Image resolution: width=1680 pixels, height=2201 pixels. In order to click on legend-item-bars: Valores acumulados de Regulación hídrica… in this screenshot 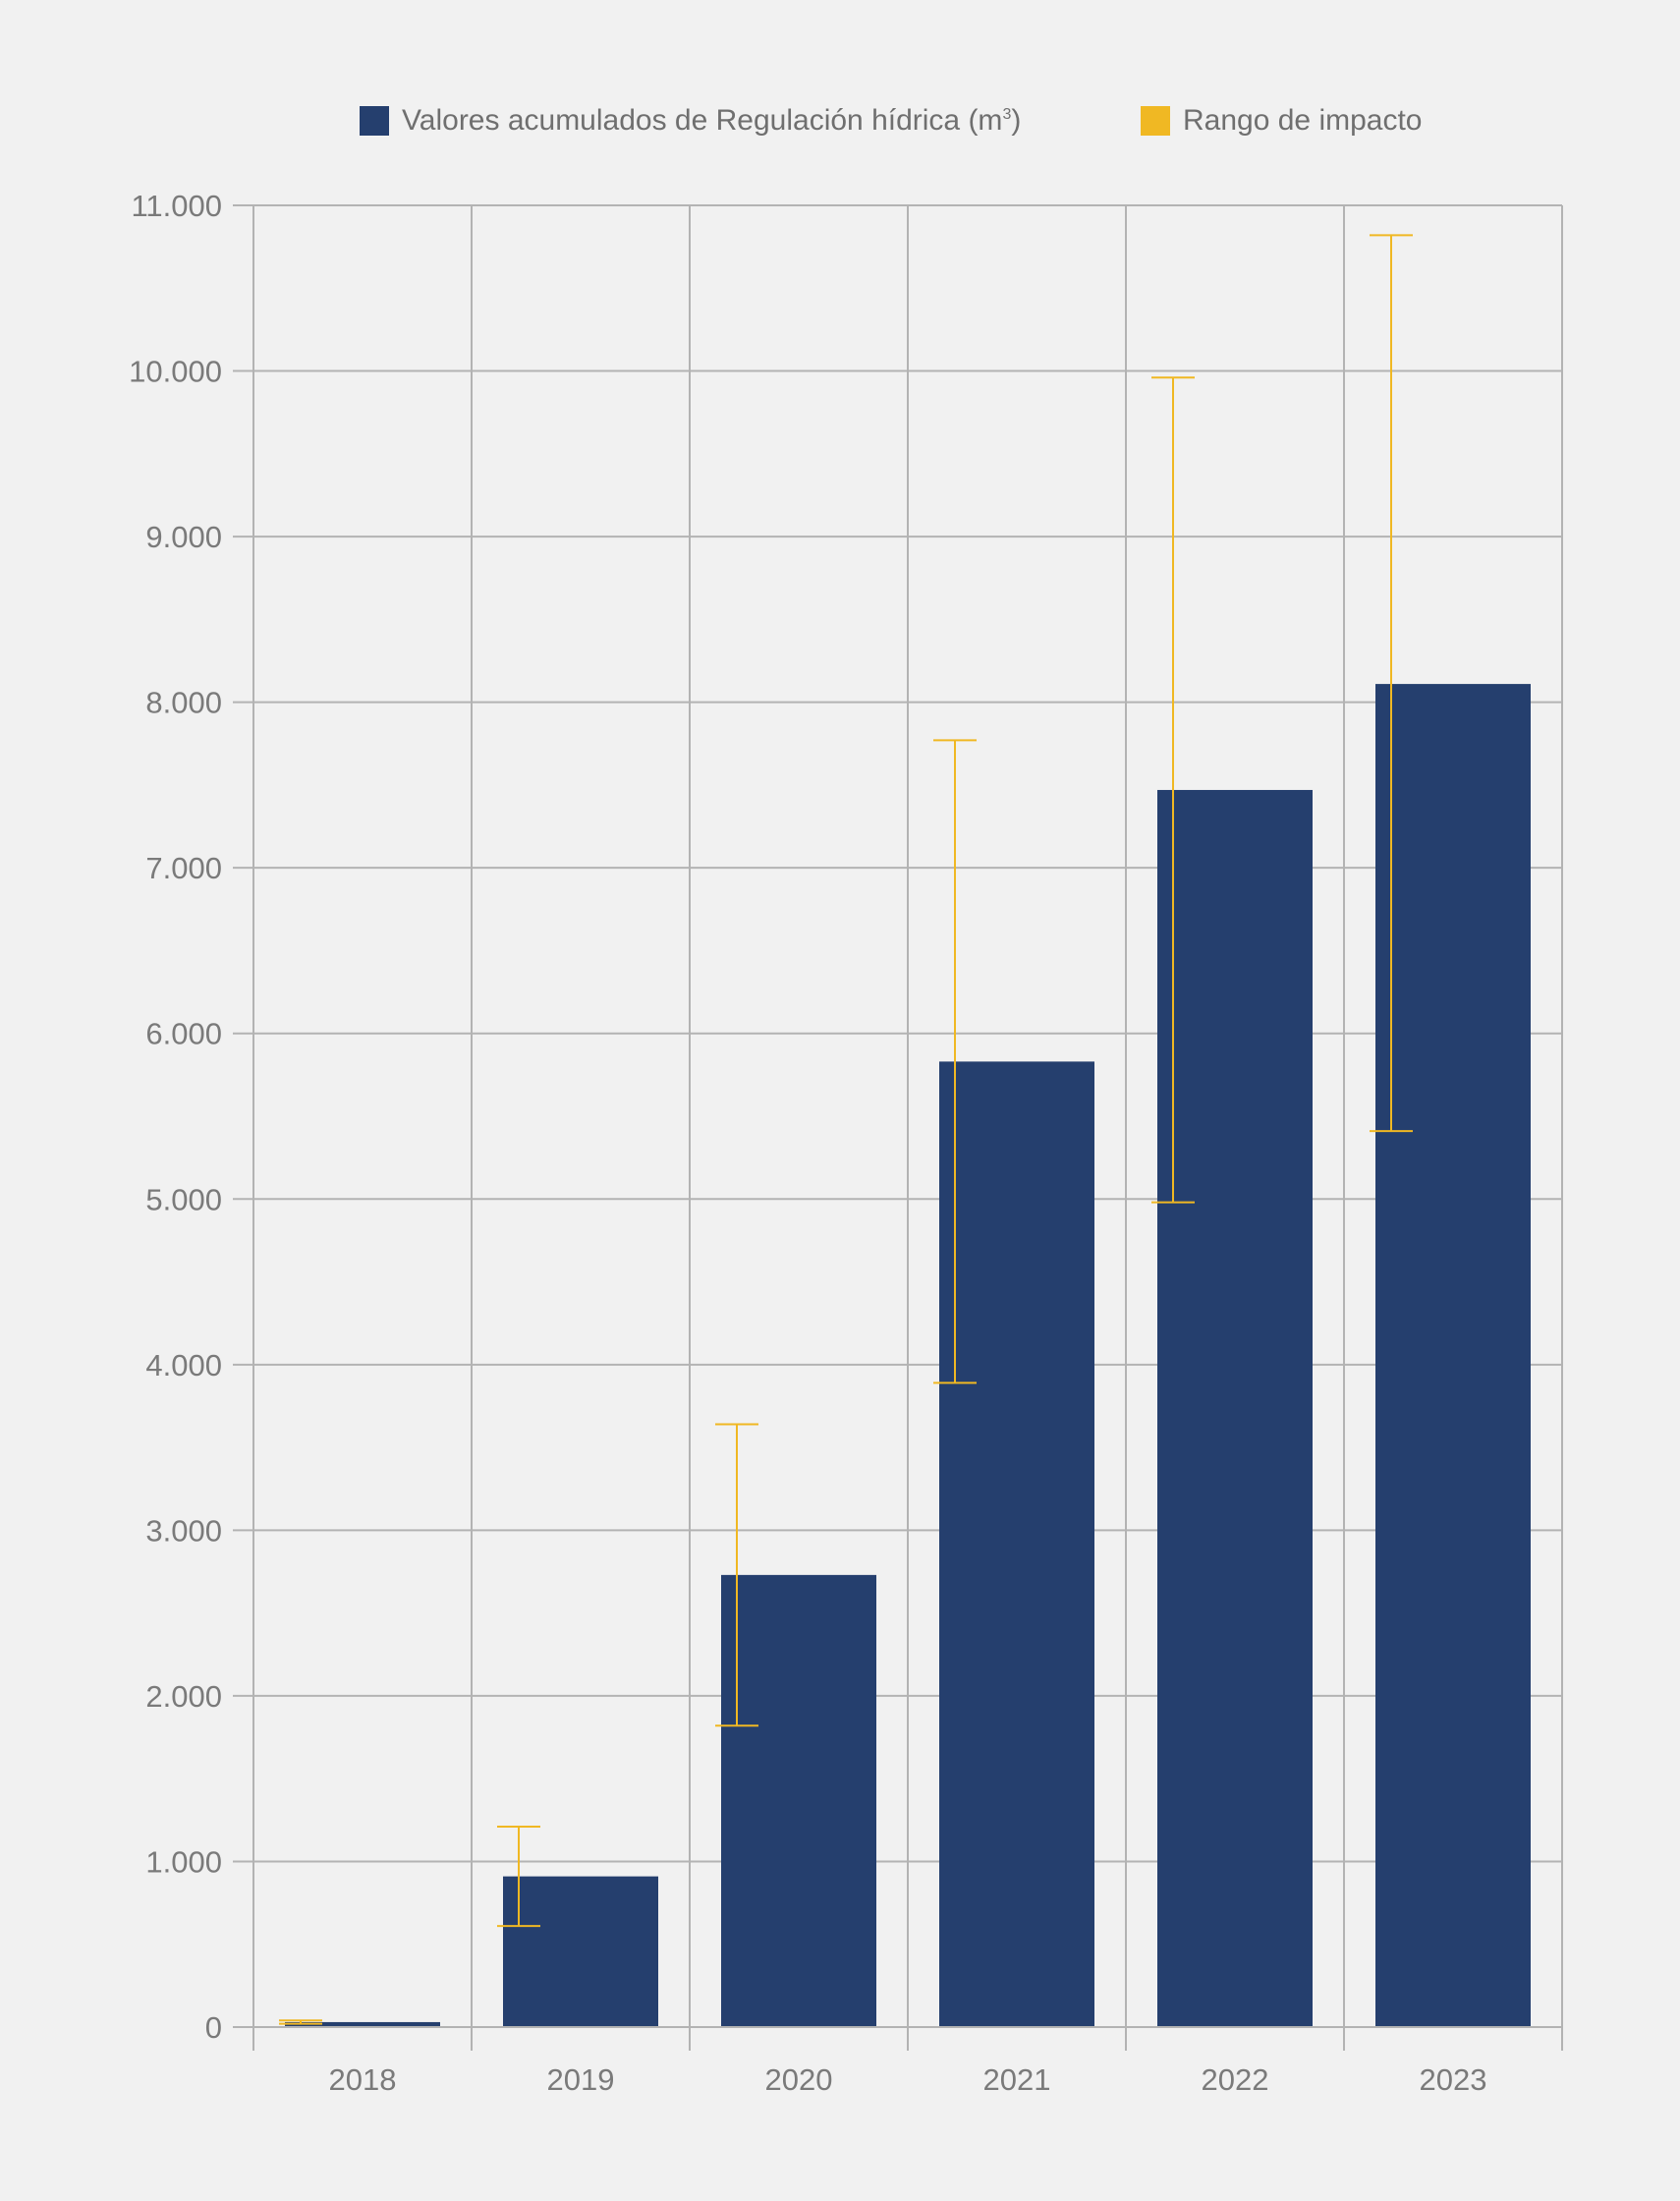, I will do `click(690, 121)`.